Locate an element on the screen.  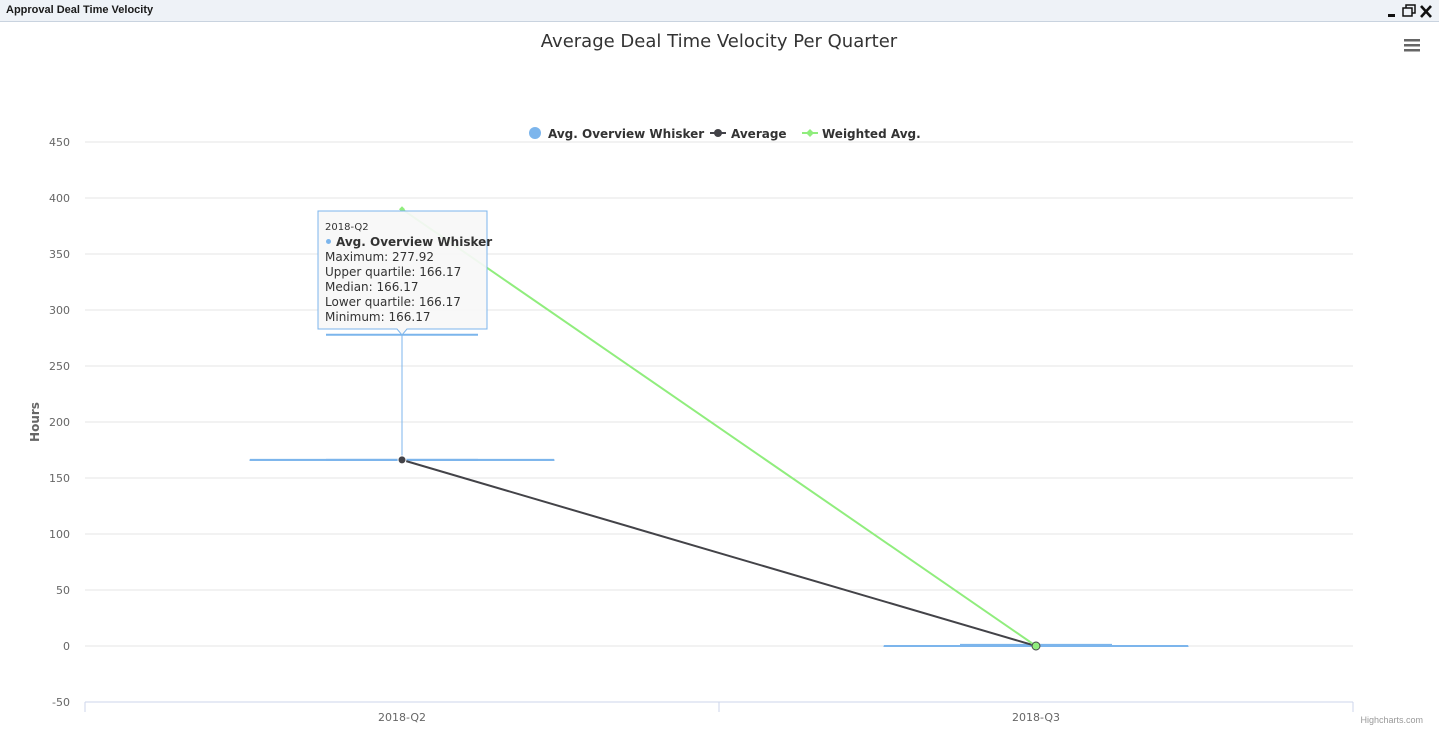
legend-item-weighted: Weighted Avg. is located at coordinates (861, 134).